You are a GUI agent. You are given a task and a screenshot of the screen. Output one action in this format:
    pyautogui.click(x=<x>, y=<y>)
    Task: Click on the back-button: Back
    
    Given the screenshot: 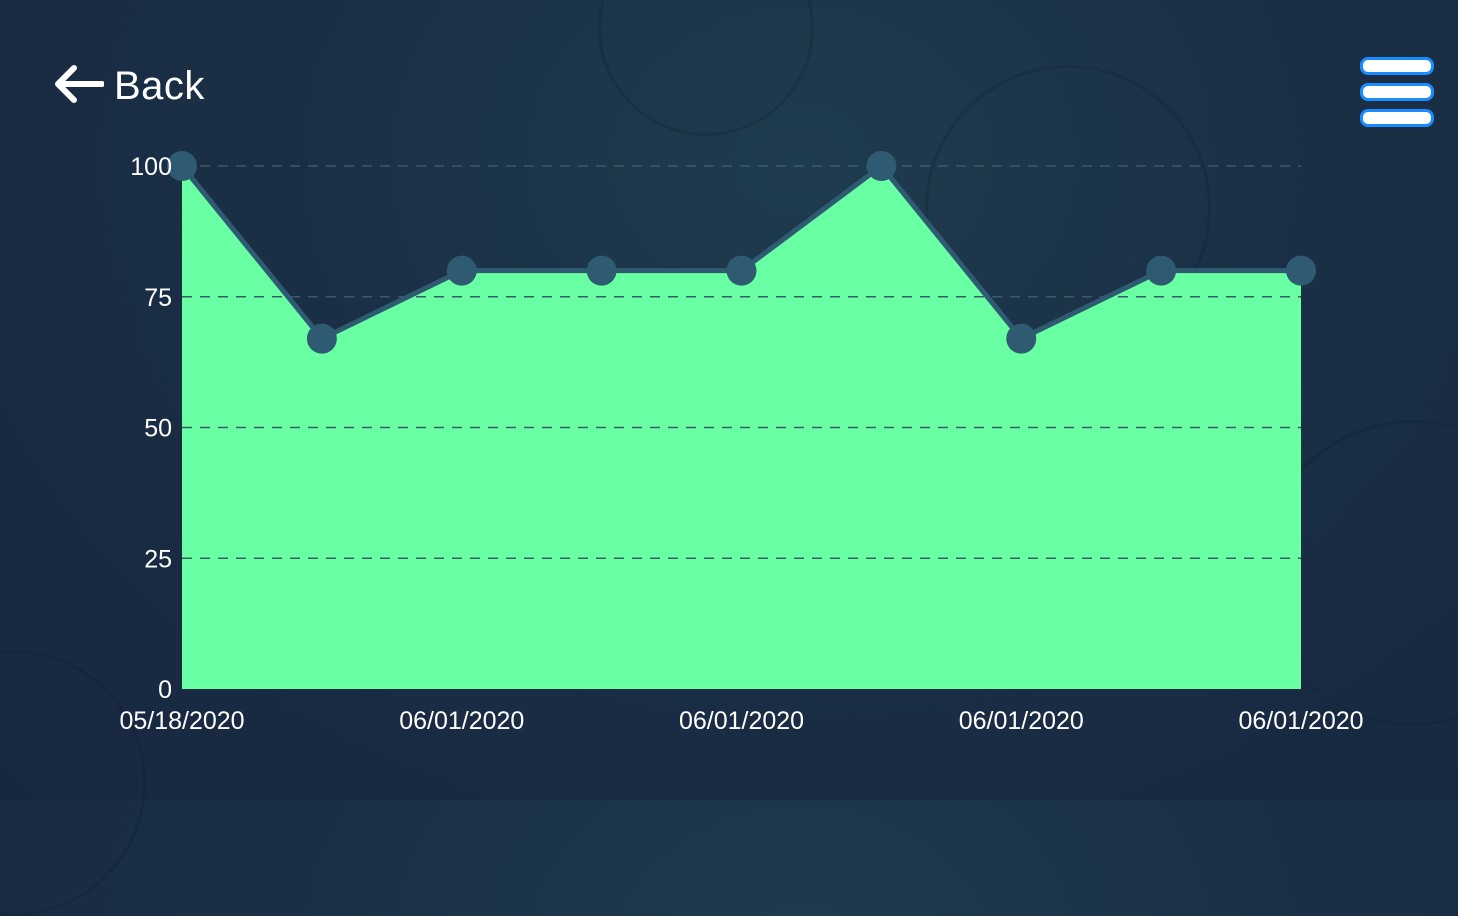 What is the action you would take?
    pyautogui.click(x=128, y=86)
    